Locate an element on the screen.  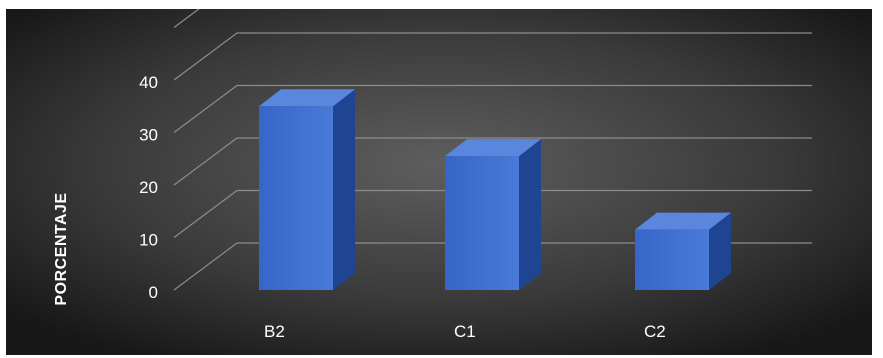
bar-c1 is located at coordinates (493, 214).